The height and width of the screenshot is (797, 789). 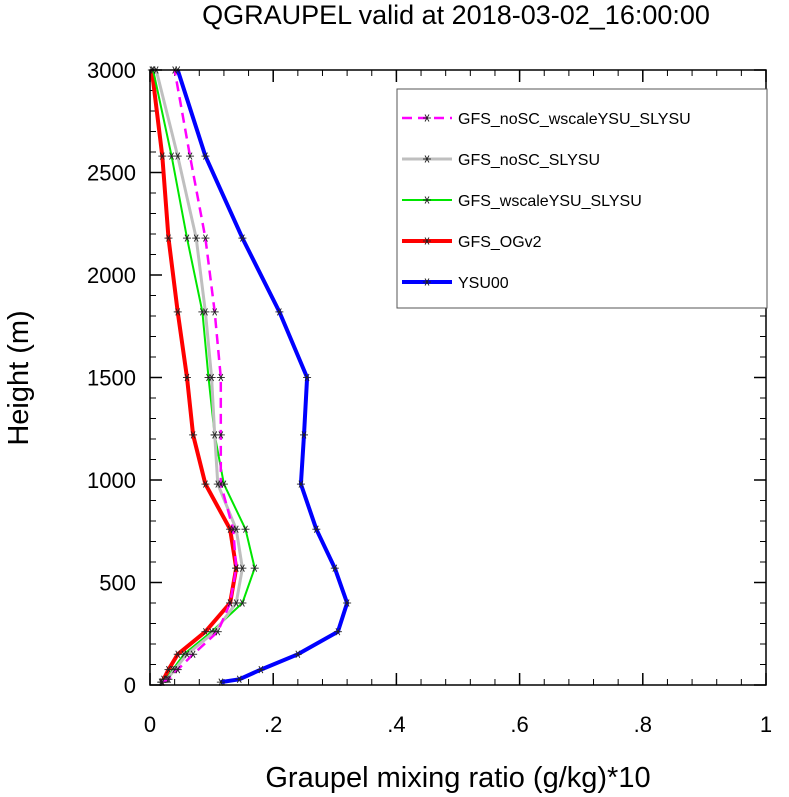 I want to click on legend-marker-gfs-nosc-wscaleysu-slysu, so click(x=427, y=118).